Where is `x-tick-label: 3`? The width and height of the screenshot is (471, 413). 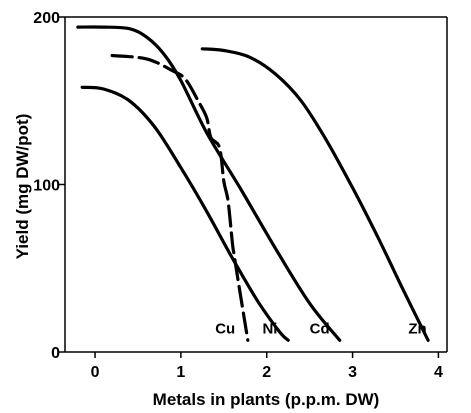 x-tick-label: 3 is located at coordinates (352, 372).